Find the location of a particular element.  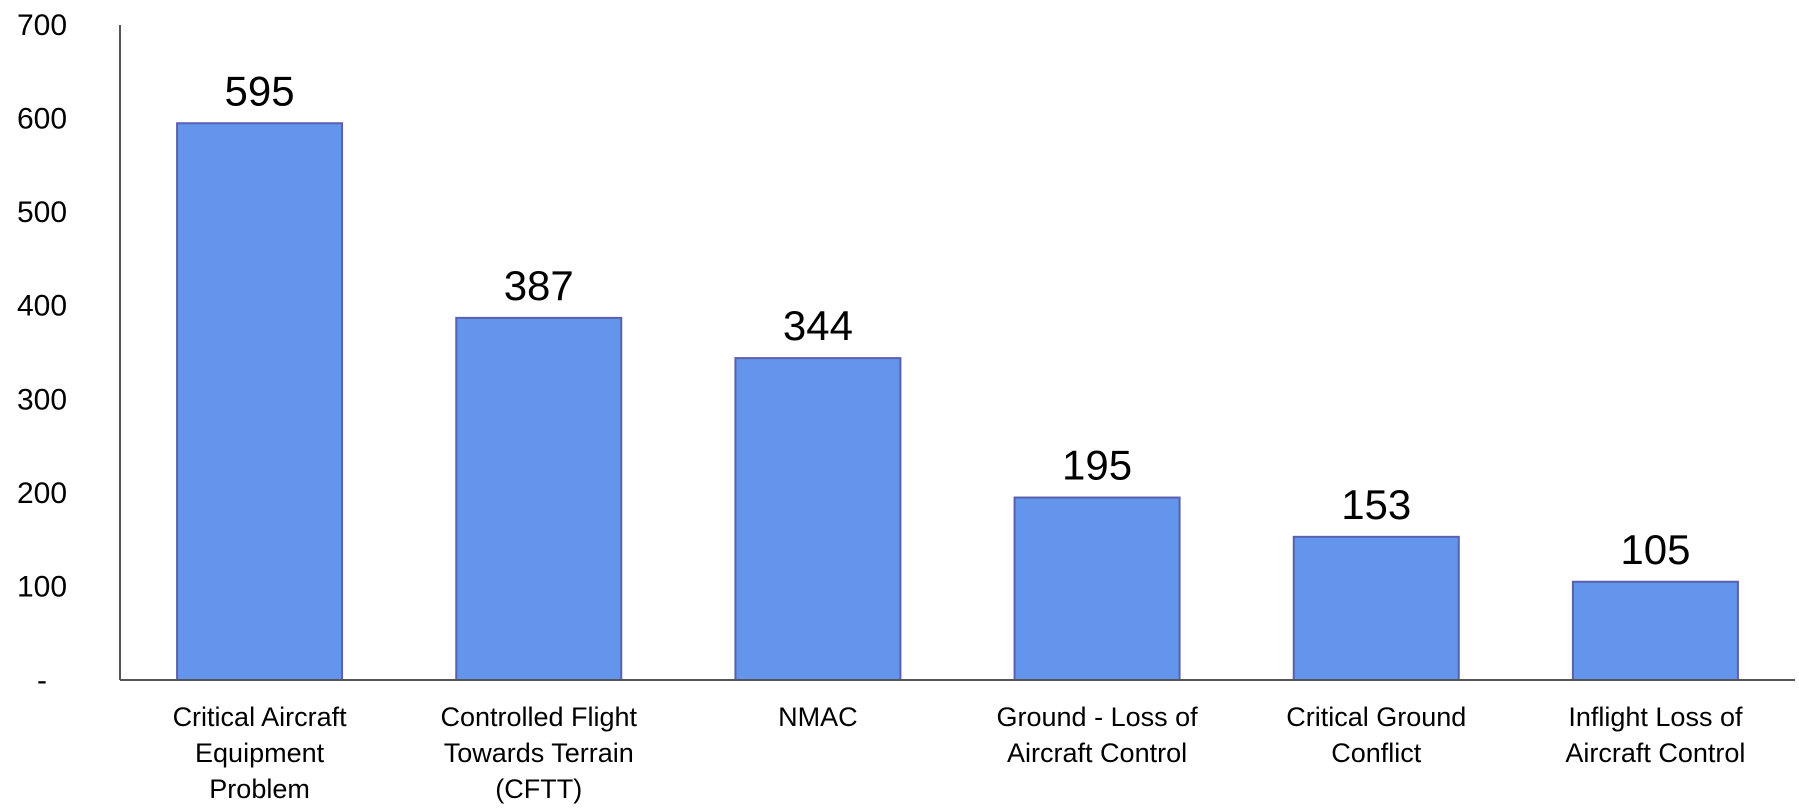

y-tick-label: - is located at coordinates (42, 680).